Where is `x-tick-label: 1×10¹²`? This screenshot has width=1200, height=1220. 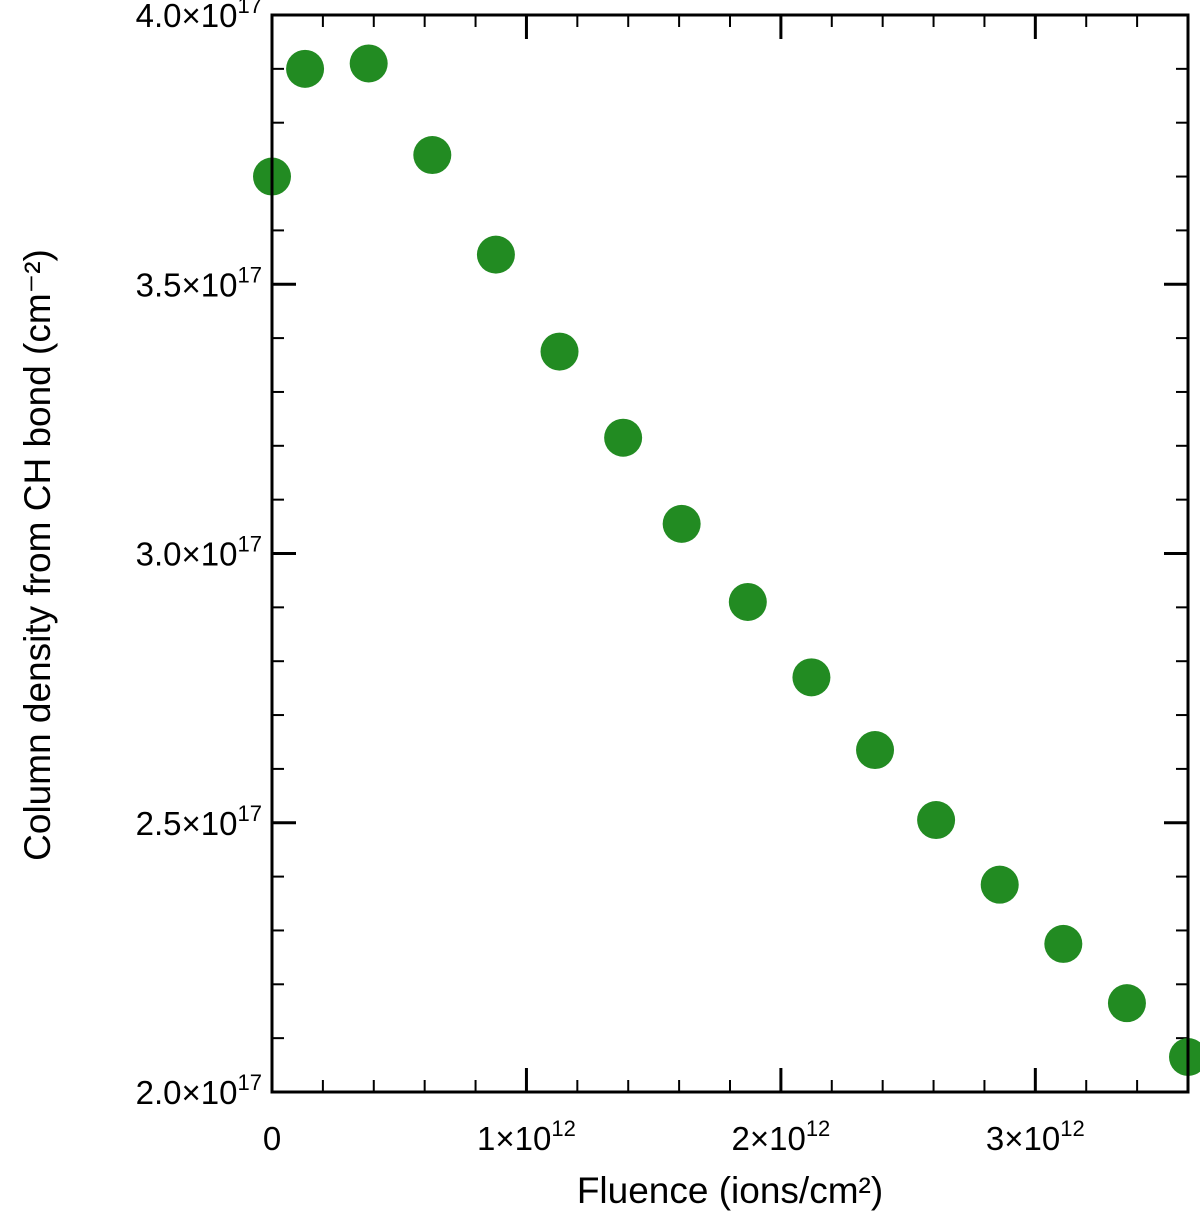 x-tick-label: 1×10¹² is located at coordinates (526, 1136).